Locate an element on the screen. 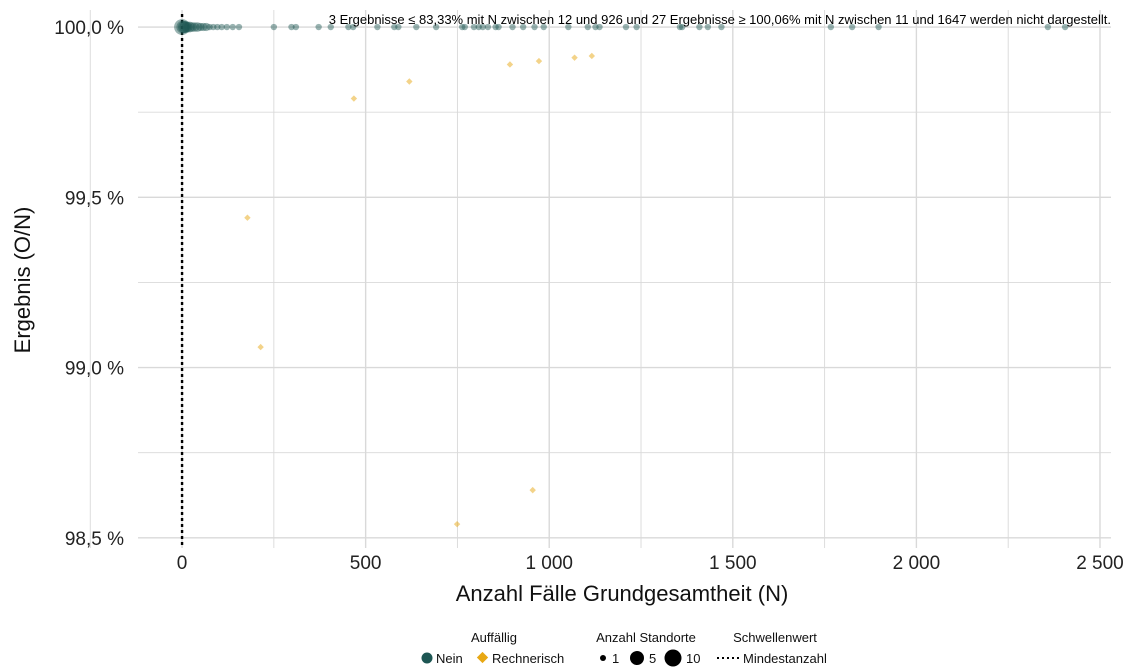 This screenshot has height=671, width=1138. x-axis-title: Anzahl Fälle Grundgesamtheit (N) is located at coordinates (622, 593).